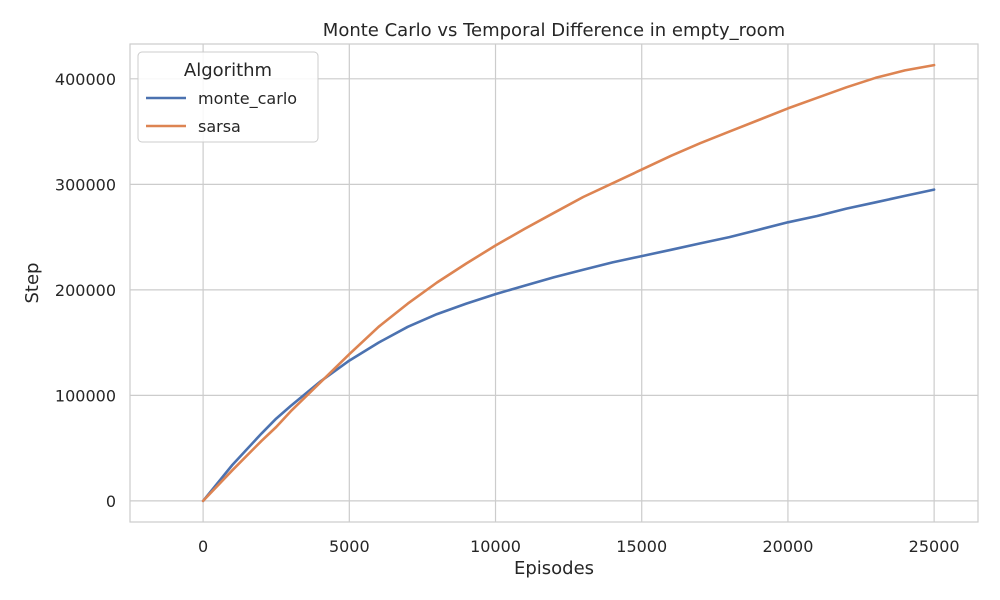 The width and height of the screenshot is (1000, 600). I want to click on legend: Algorithm monte_carlo sarsa, so click(228, 97).